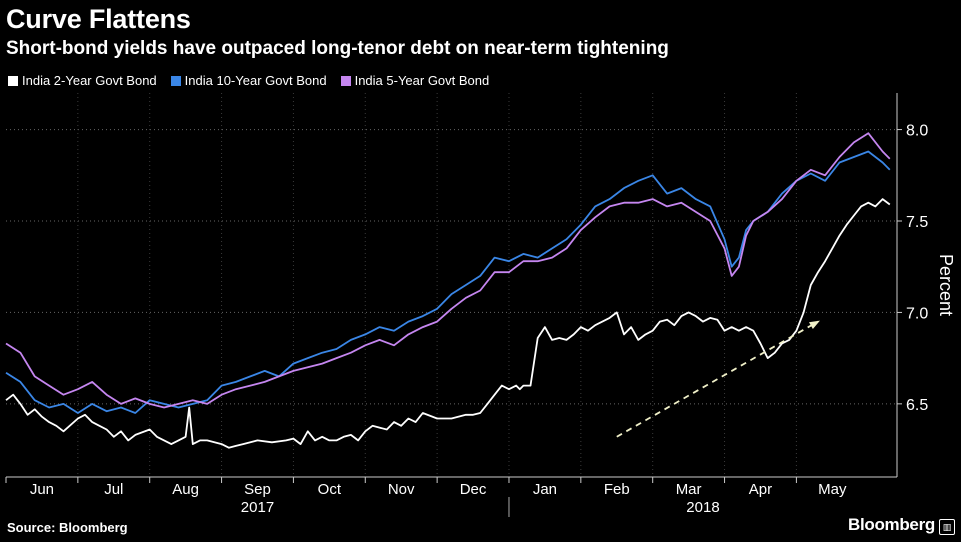 This screenshot has height=542, width=961. I want to click on year-label-2018: 2018, so click(702, 507).